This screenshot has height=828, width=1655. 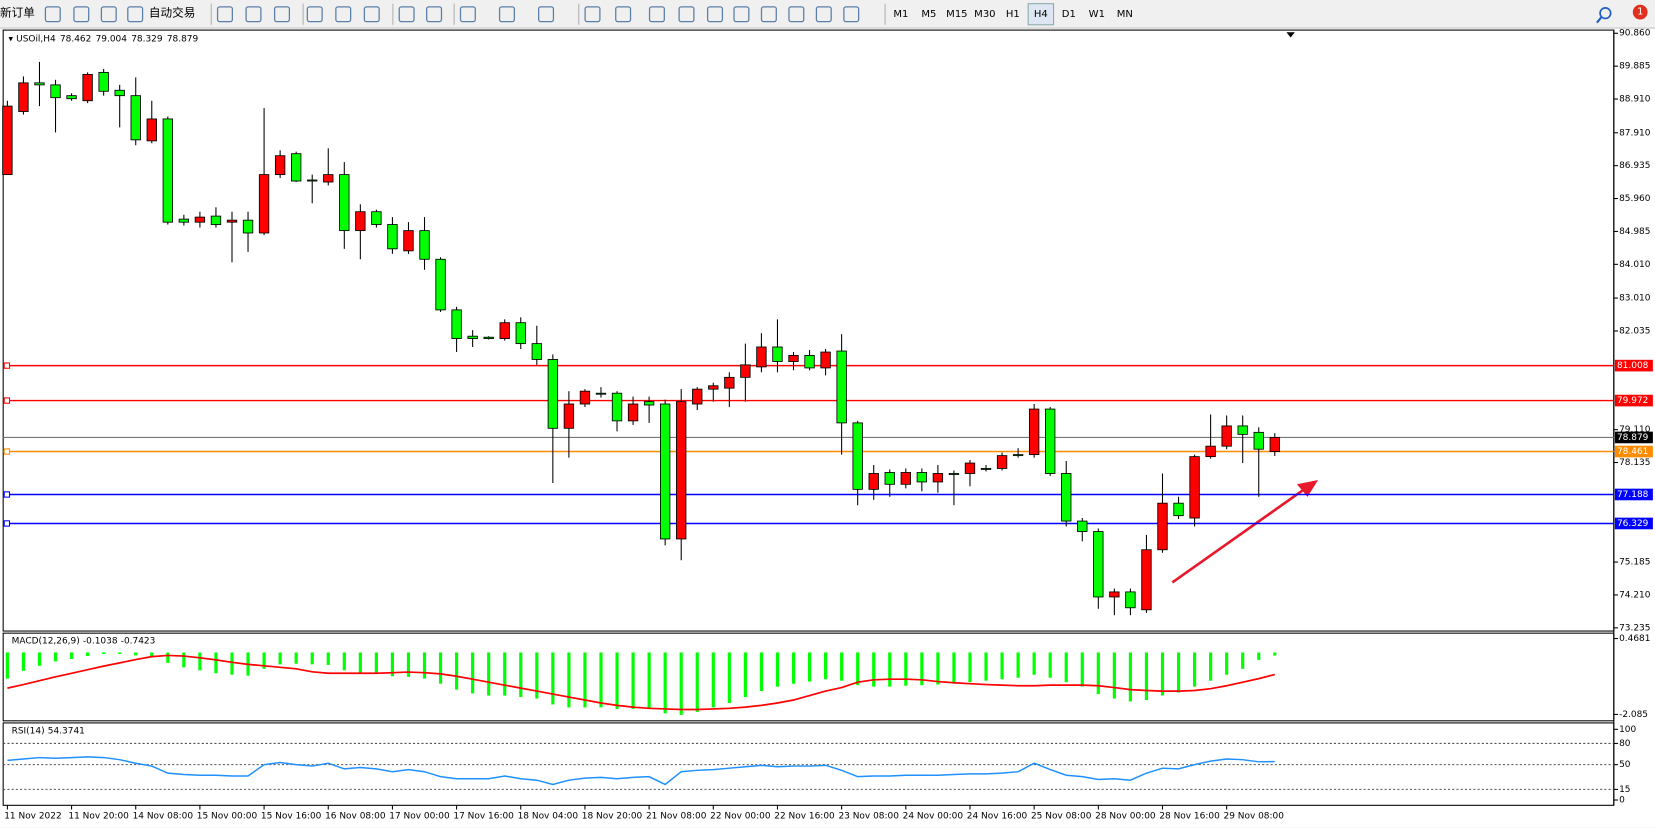 What do you see at coordinates (1635, 34) in the screenshot?
I see `y-tick-label: 90.860` at bounding box center [1635, 34].